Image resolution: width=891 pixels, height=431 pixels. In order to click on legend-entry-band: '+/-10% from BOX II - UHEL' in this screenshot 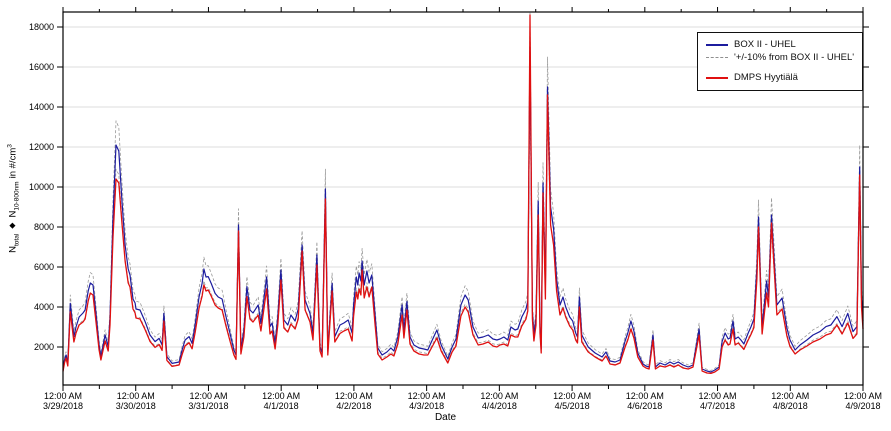, I will do `click(780, 57)`.